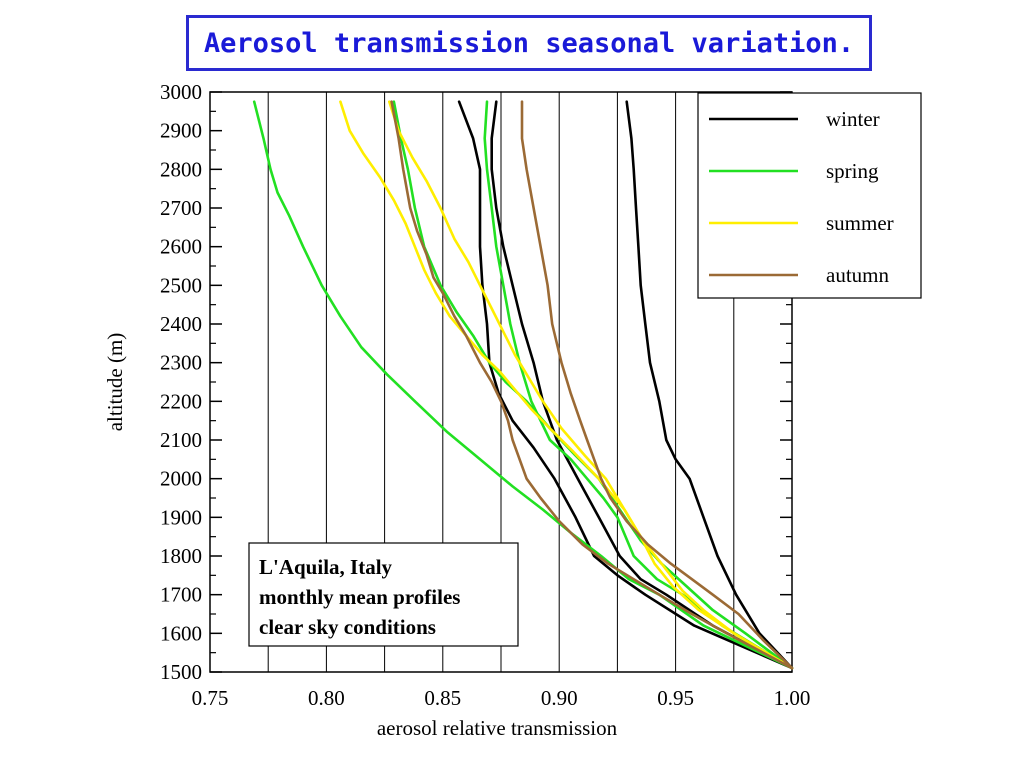 This screenshot has height=768, width=1024. What do you see at coordinates (181, 556) in the screenshot?
I see `y-tick-label: 1800` at bounding box center [181, 556].